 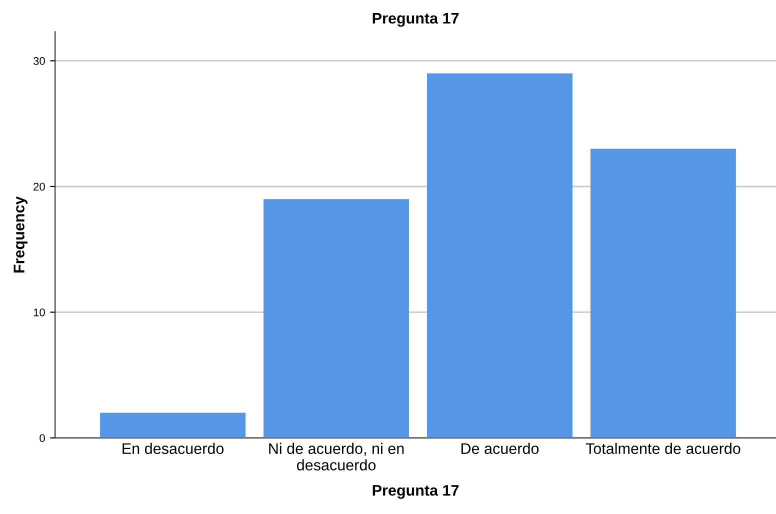 What do you see at coordinates (39, 312) in the screenshot?
I see `y-tick-label: 10` at bounding box center [39, 312].